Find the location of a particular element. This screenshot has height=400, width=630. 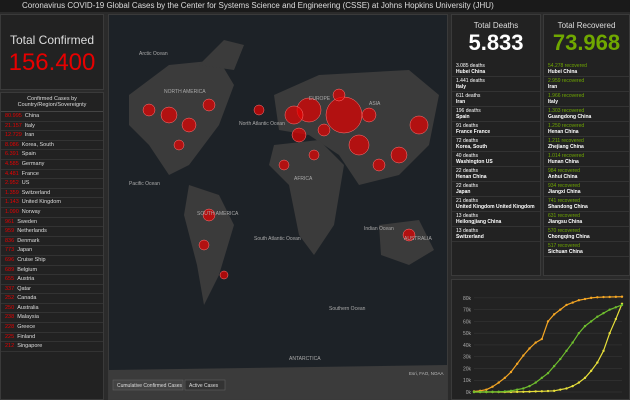

y-tick-label: 60k is located at coordinates (467, 322).